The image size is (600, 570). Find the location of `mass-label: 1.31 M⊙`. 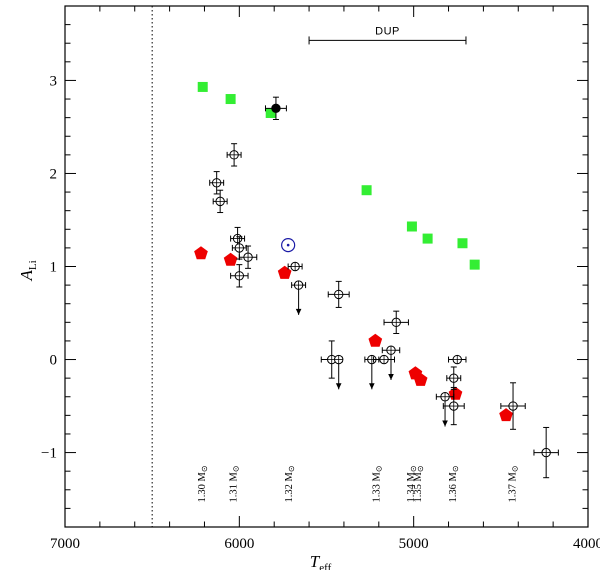

mass-label: 1.31 M⊙ is located at coordinates (234, 483).